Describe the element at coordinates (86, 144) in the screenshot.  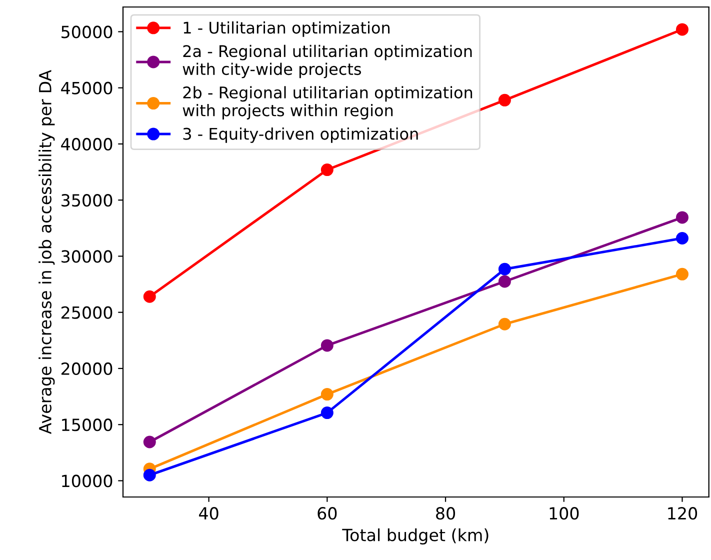
I see `y-tick-label: 40000` at that location.